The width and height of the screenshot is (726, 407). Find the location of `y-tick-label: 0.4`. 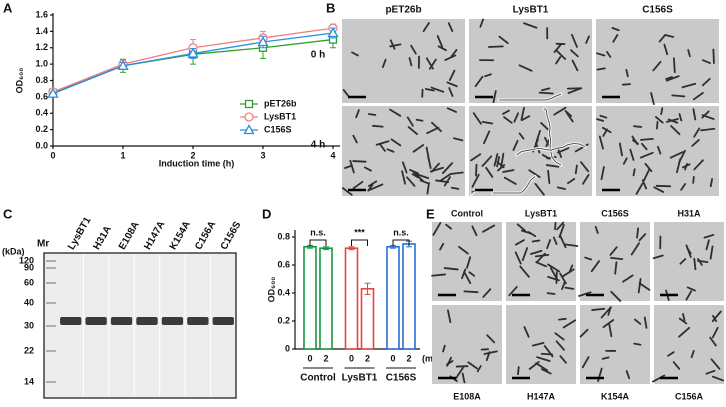

y-tick-label: 0.4 is located at coordinates (41, 113).